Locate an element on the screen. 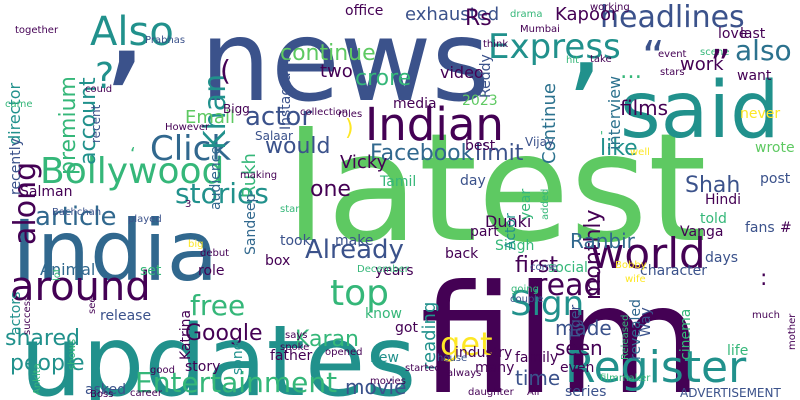  word-73: Salaar is located at coordinates (274, 136).